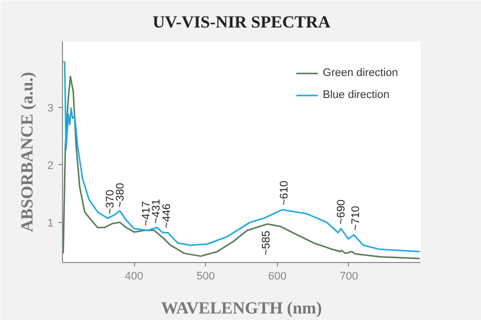 The image size is (481, 320). Describe the element at coordinates (156, 211) in the screenshot. I see `annotation: ~431` at that location.